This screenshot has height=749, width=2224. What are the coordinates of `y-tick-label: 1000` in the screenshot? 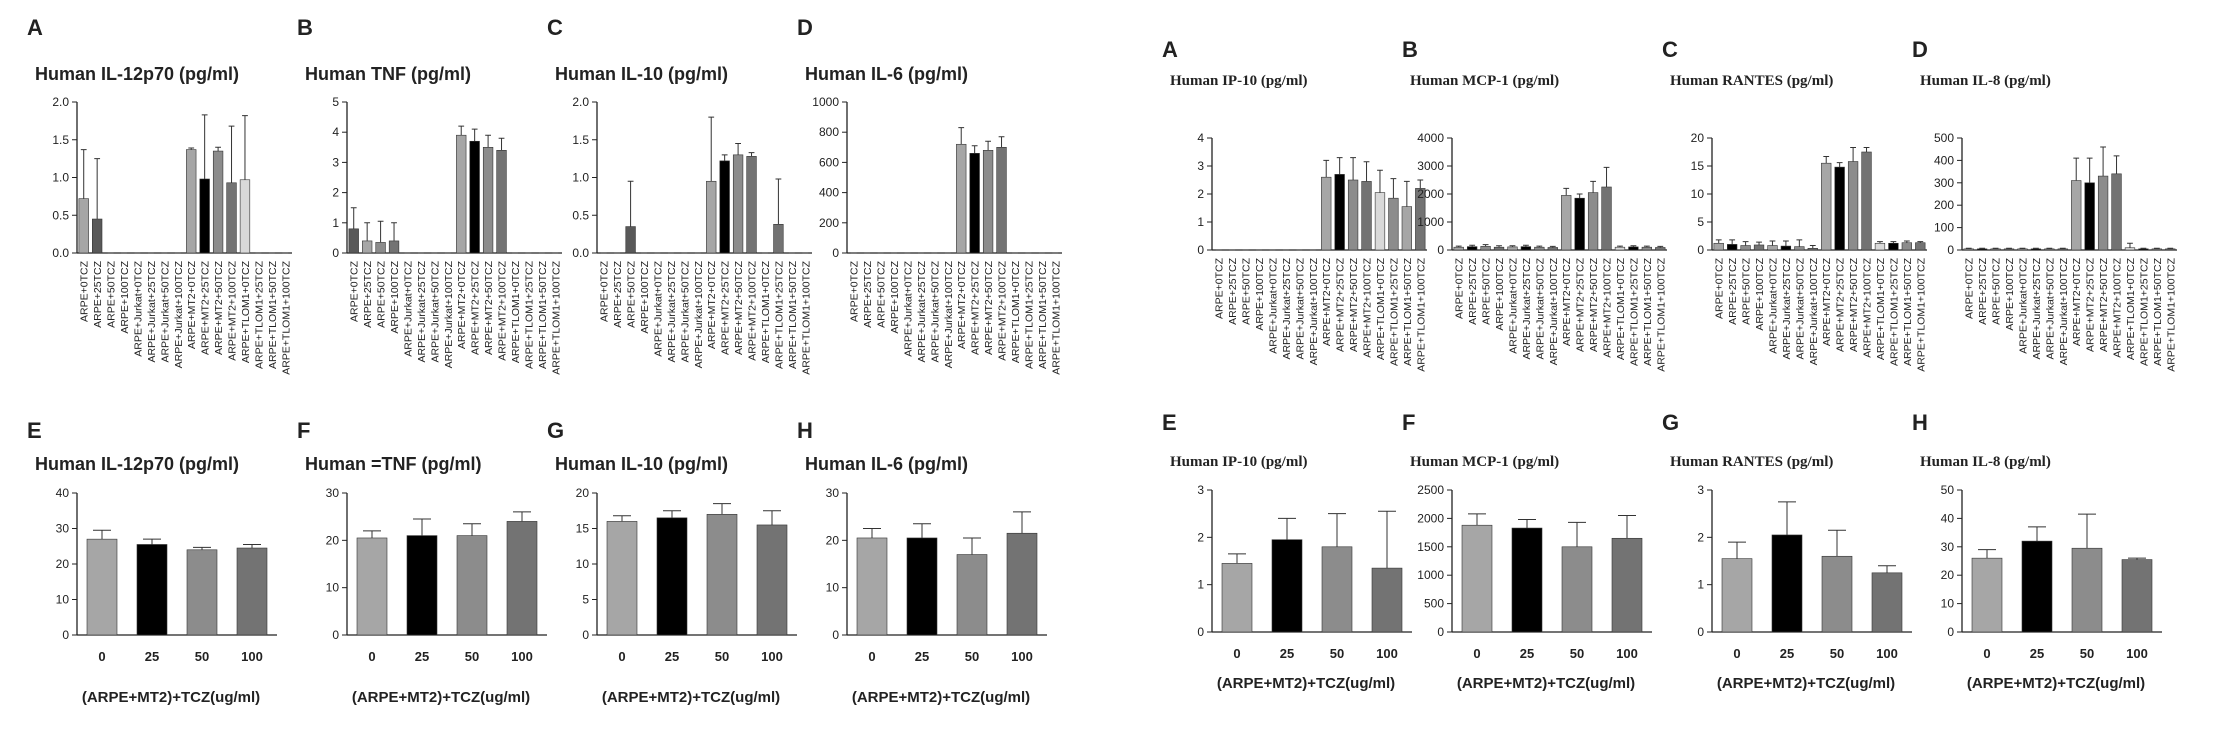 It's located at (1430, 222).